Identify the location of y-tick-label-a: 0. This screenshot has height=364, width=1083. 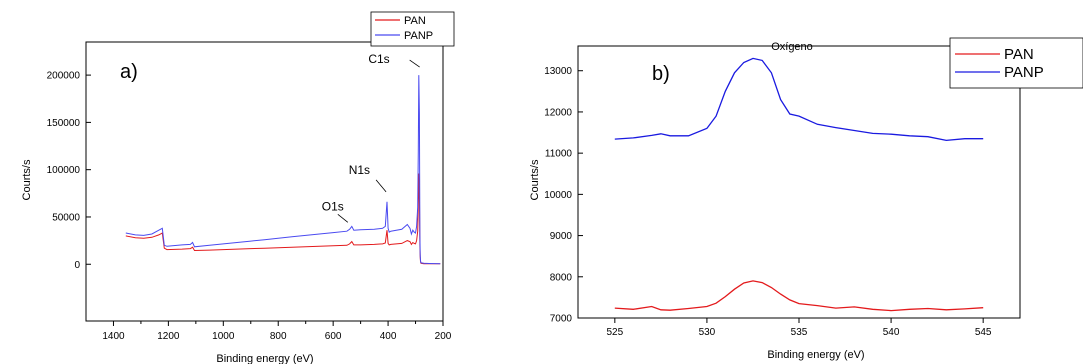
(77, 265).